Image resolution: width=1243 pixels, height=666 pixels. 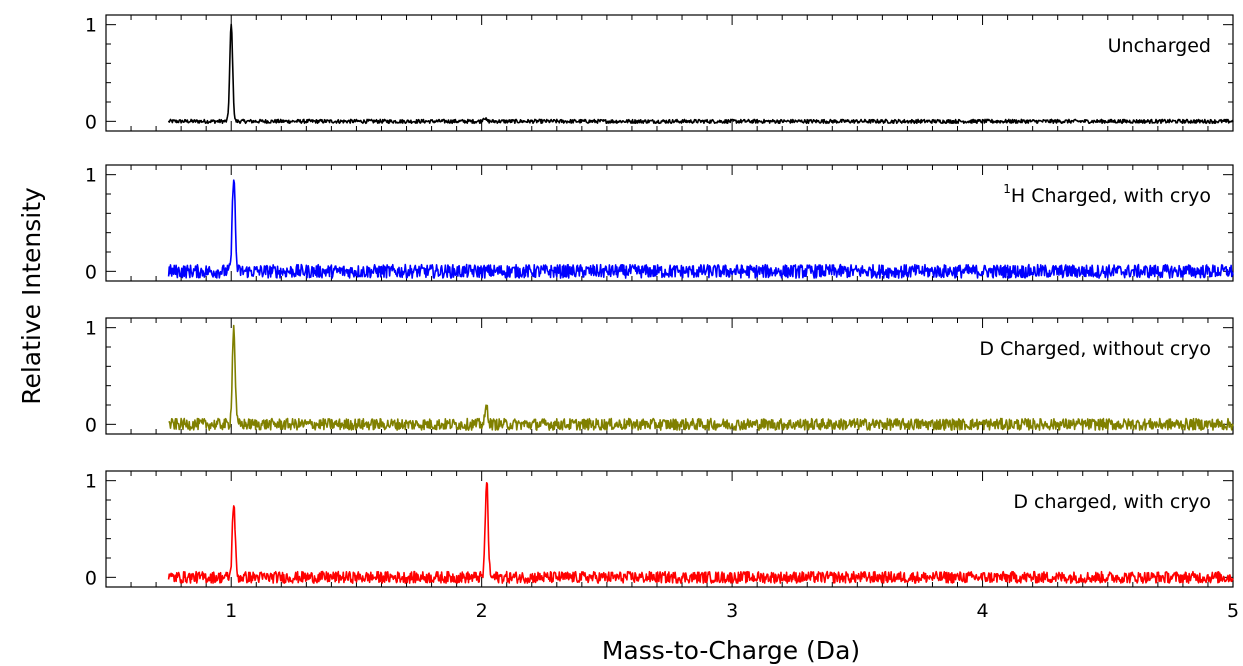 I want to click on x-tick-label: 3, so click(x=732, y=611).